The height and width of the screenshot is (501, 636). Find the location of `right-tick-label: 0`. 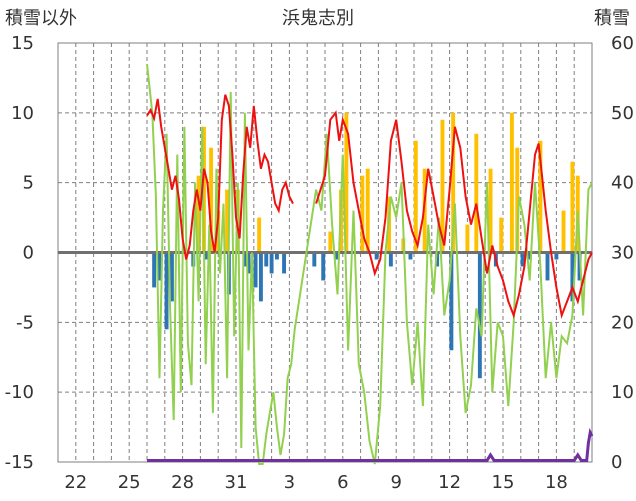

right-tick-label: 0 is located at coordinates (616, 462).